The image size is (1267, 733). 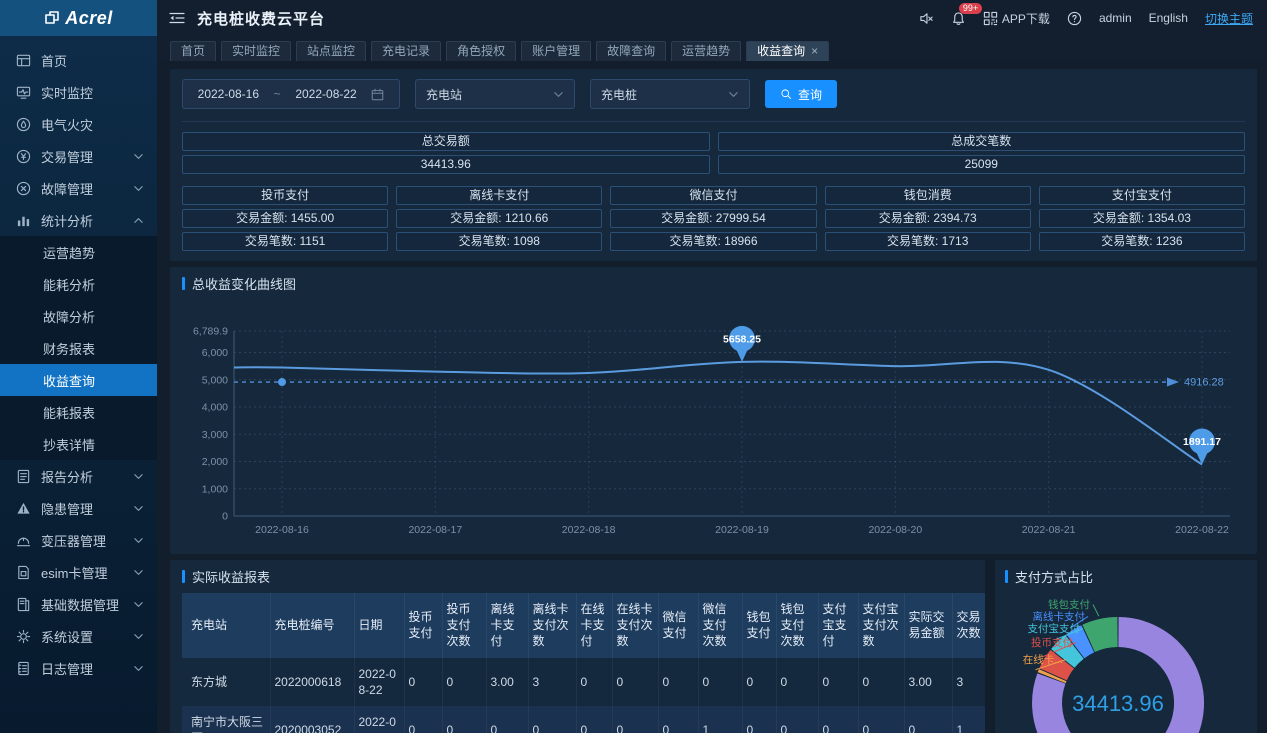 I want to click on sidebar-item-esim-mgmt: esim卡管理, so click(x=78, y=572).